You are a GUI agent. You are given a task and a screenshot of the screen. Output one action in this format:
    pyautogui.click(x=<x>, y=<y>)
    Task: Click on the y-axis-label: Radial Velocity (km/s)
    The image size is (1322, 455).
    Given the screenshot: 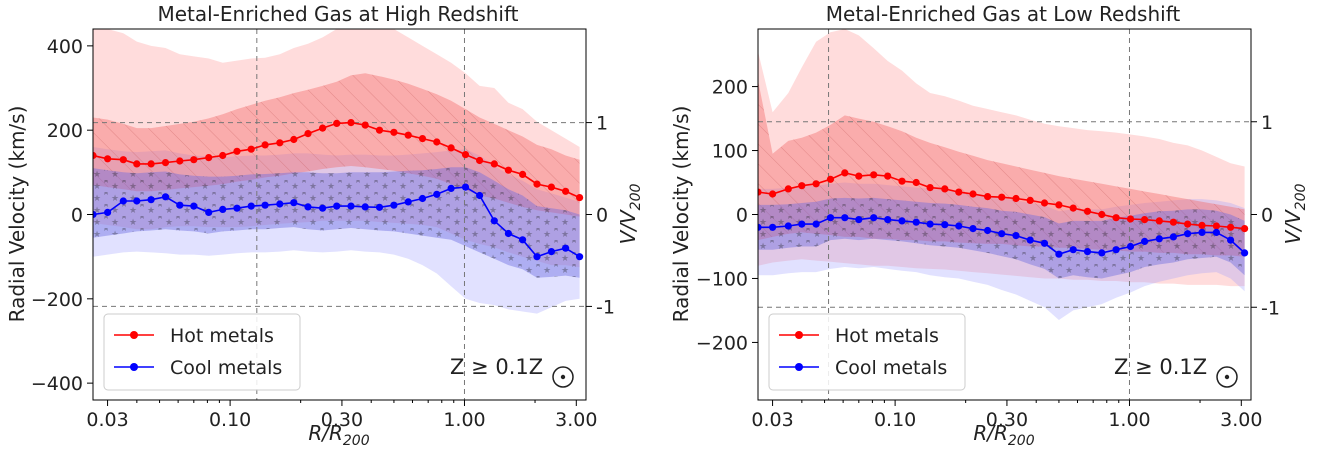 What is the action you would take?
    pyautogui.click(x=17, y=214)
    